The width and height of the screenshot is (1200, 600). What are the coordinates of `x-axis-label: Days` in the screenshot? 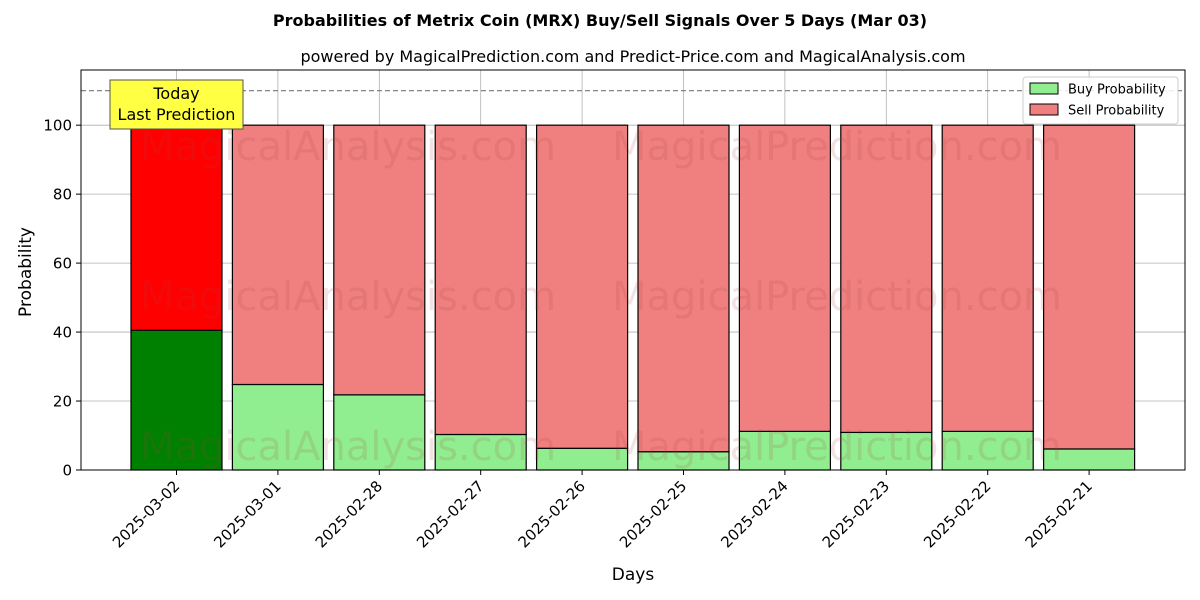 It's located at (633, 575).